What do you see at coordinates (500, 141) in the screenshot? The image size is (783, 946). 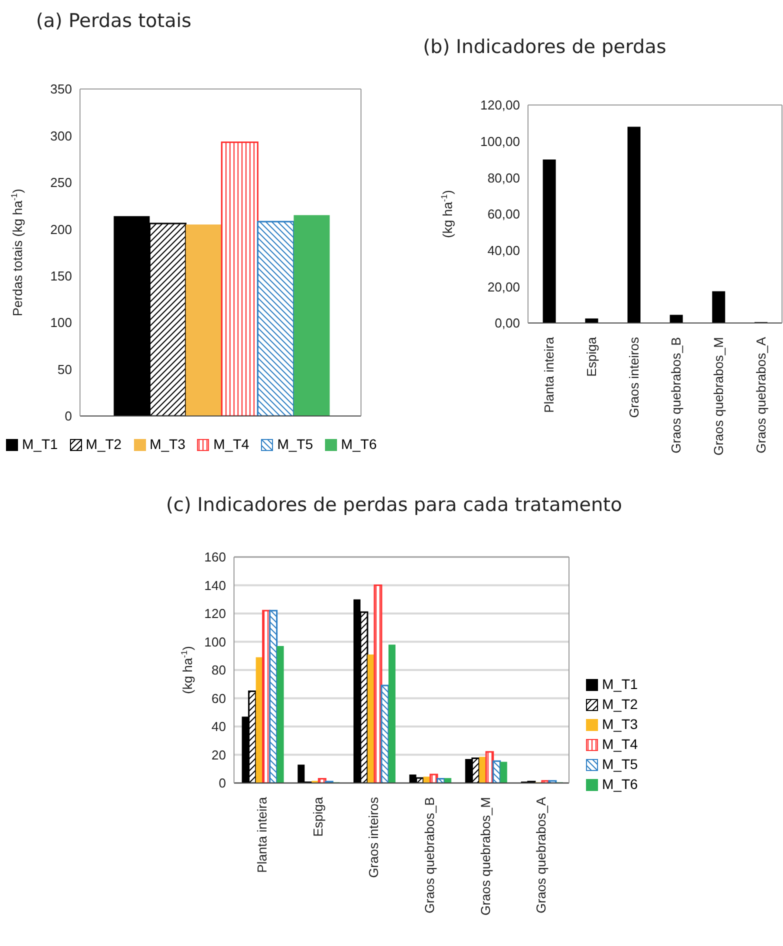 I see `y-tick-label: 100,00` at bounding box center [500, 141].